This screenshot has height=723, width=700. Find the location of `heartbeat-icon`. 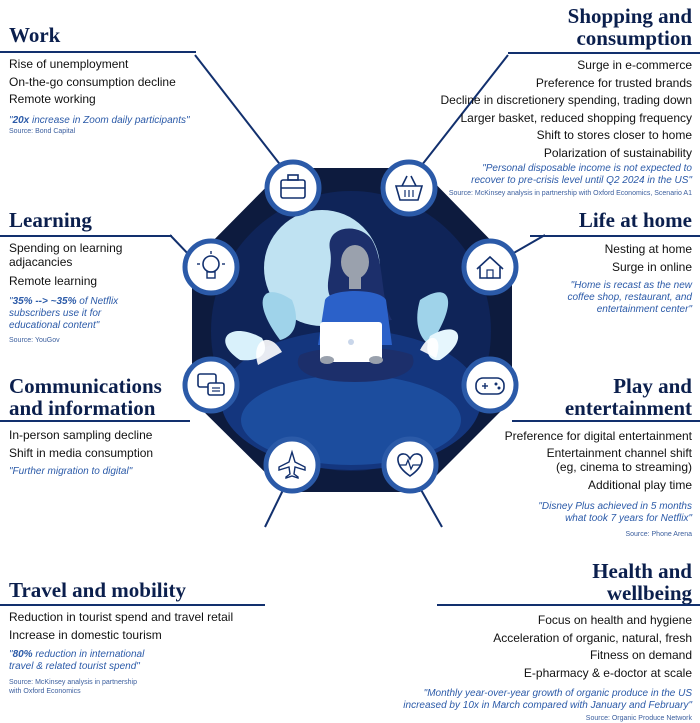

heartbeat-icon is located at coordinates (410, 465).